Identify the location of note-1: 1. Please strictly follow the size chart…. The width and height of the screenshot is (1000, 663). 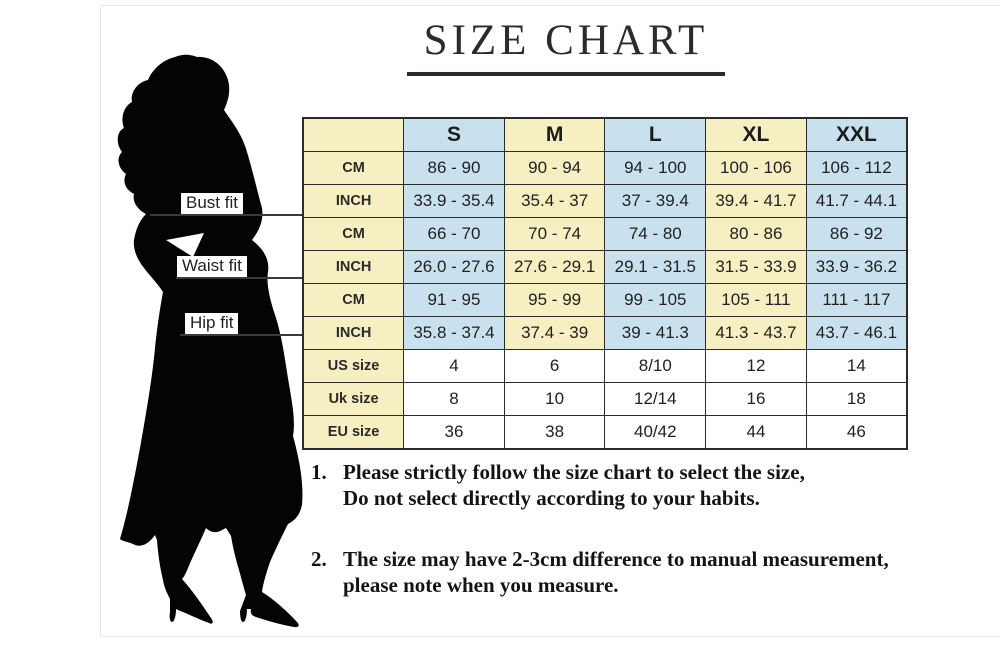
(648, 485).